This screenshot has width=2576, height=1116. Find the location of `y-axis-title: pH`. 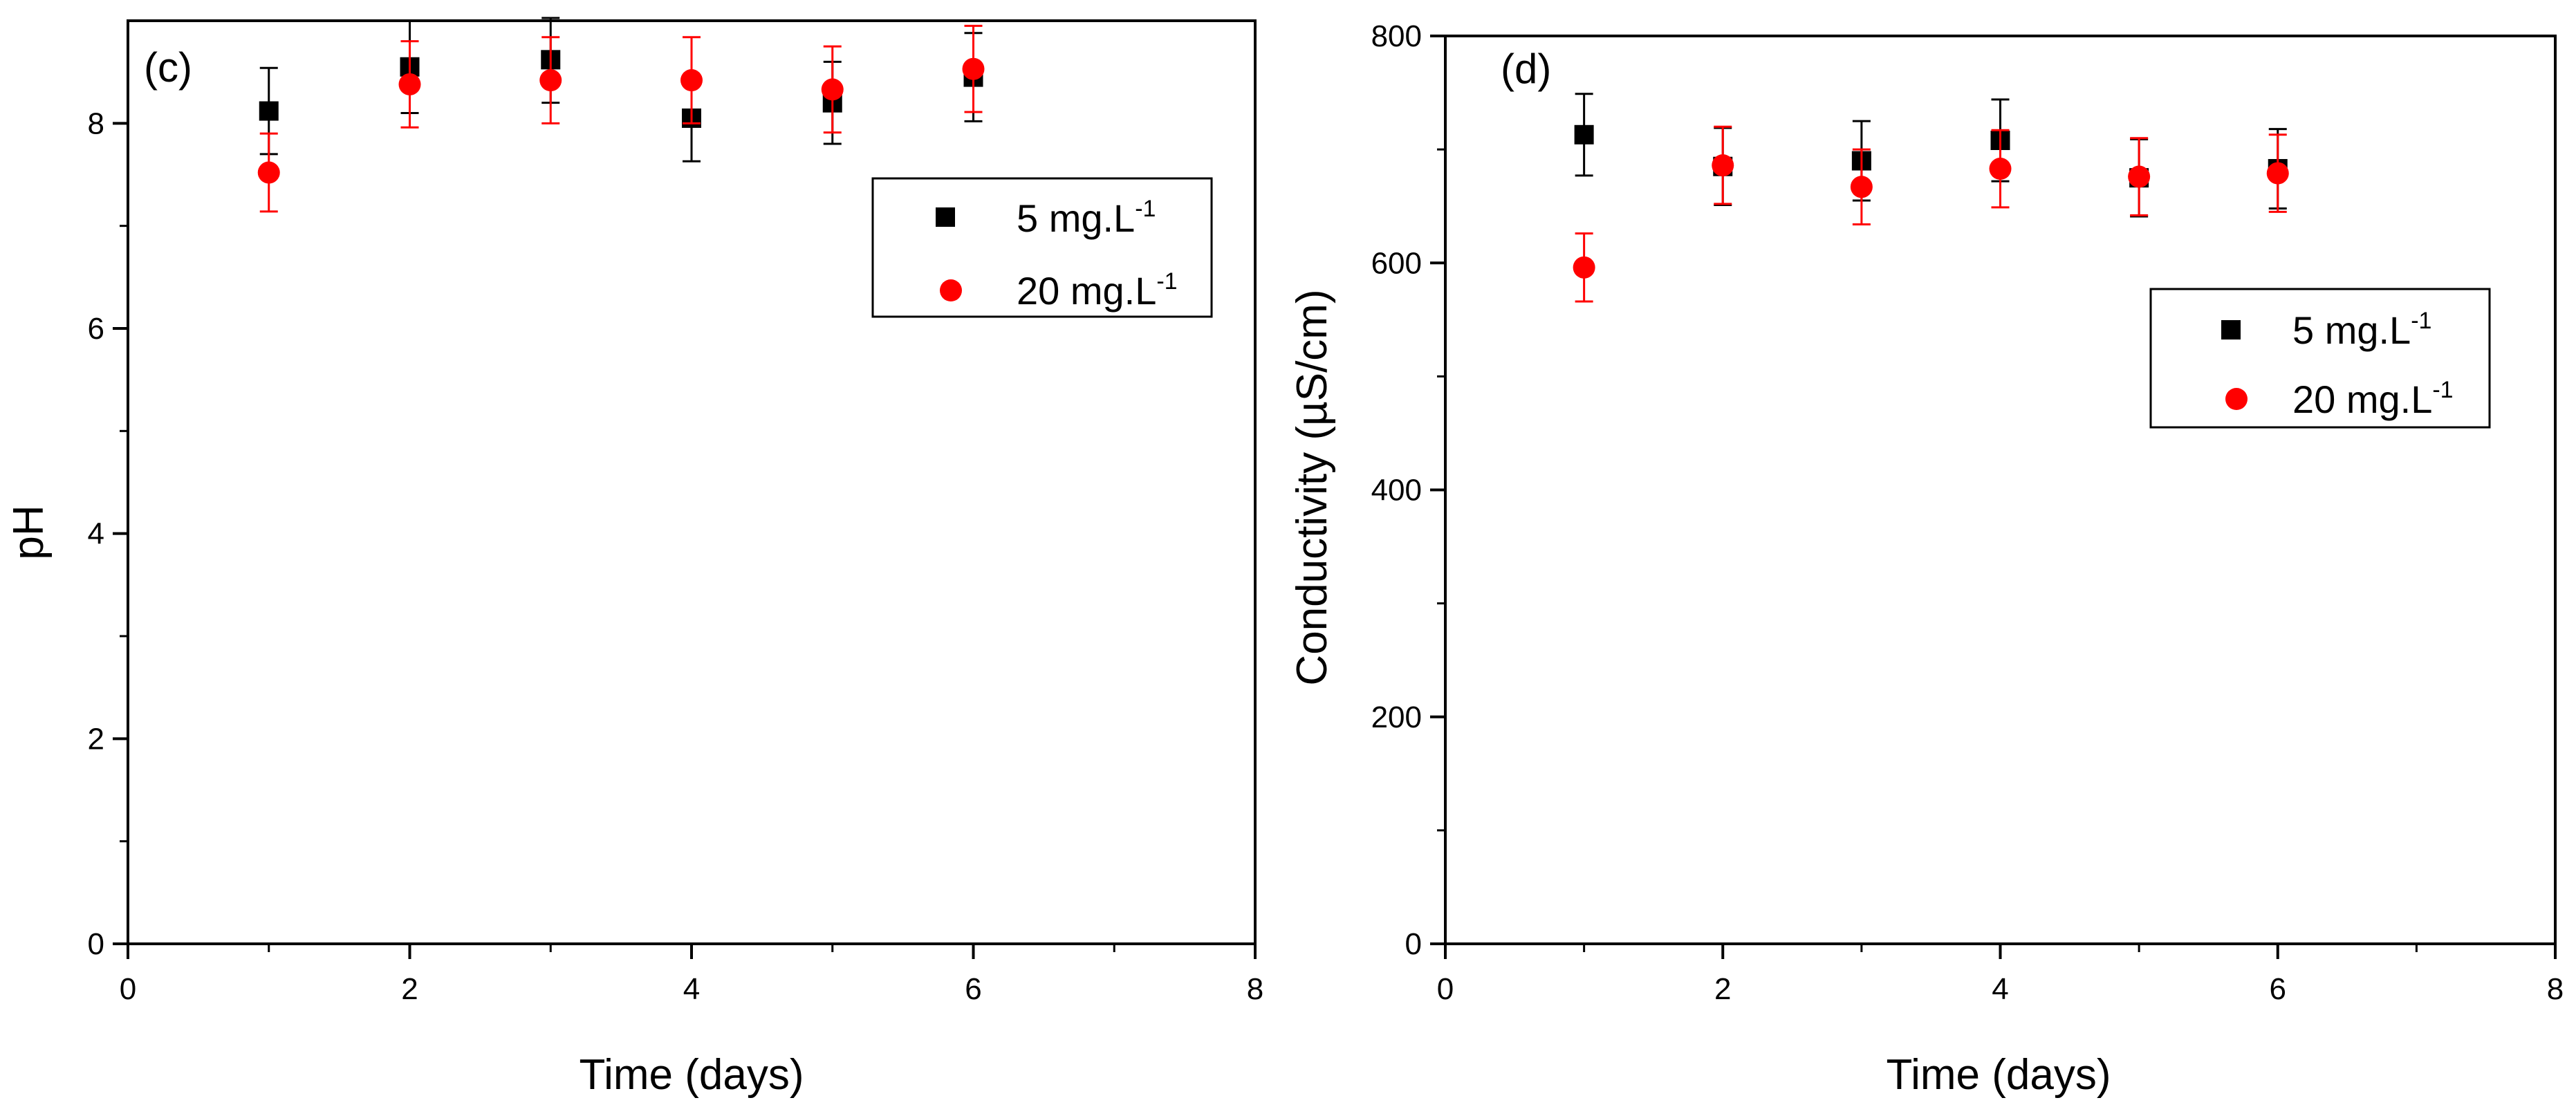

y-axis-title: pH is located at coordinates (29, 532).